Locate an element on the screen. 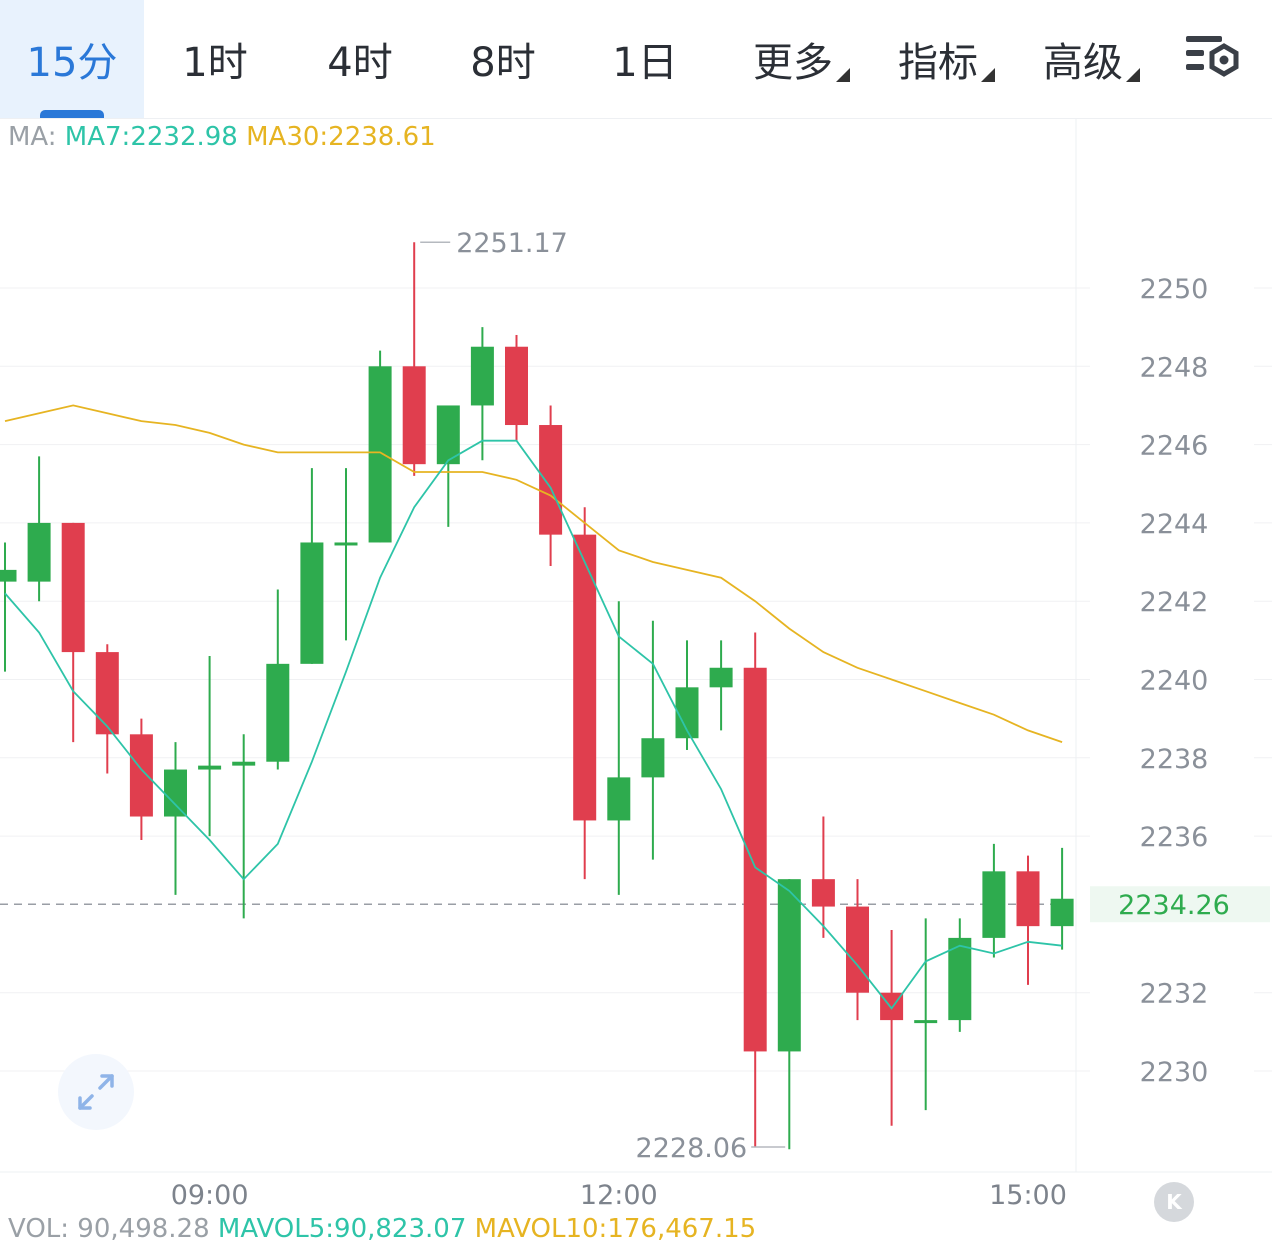 The width and height of the screenshot is (1272, 1244). tab-1: 15分 is located at coordinates (72, 59).